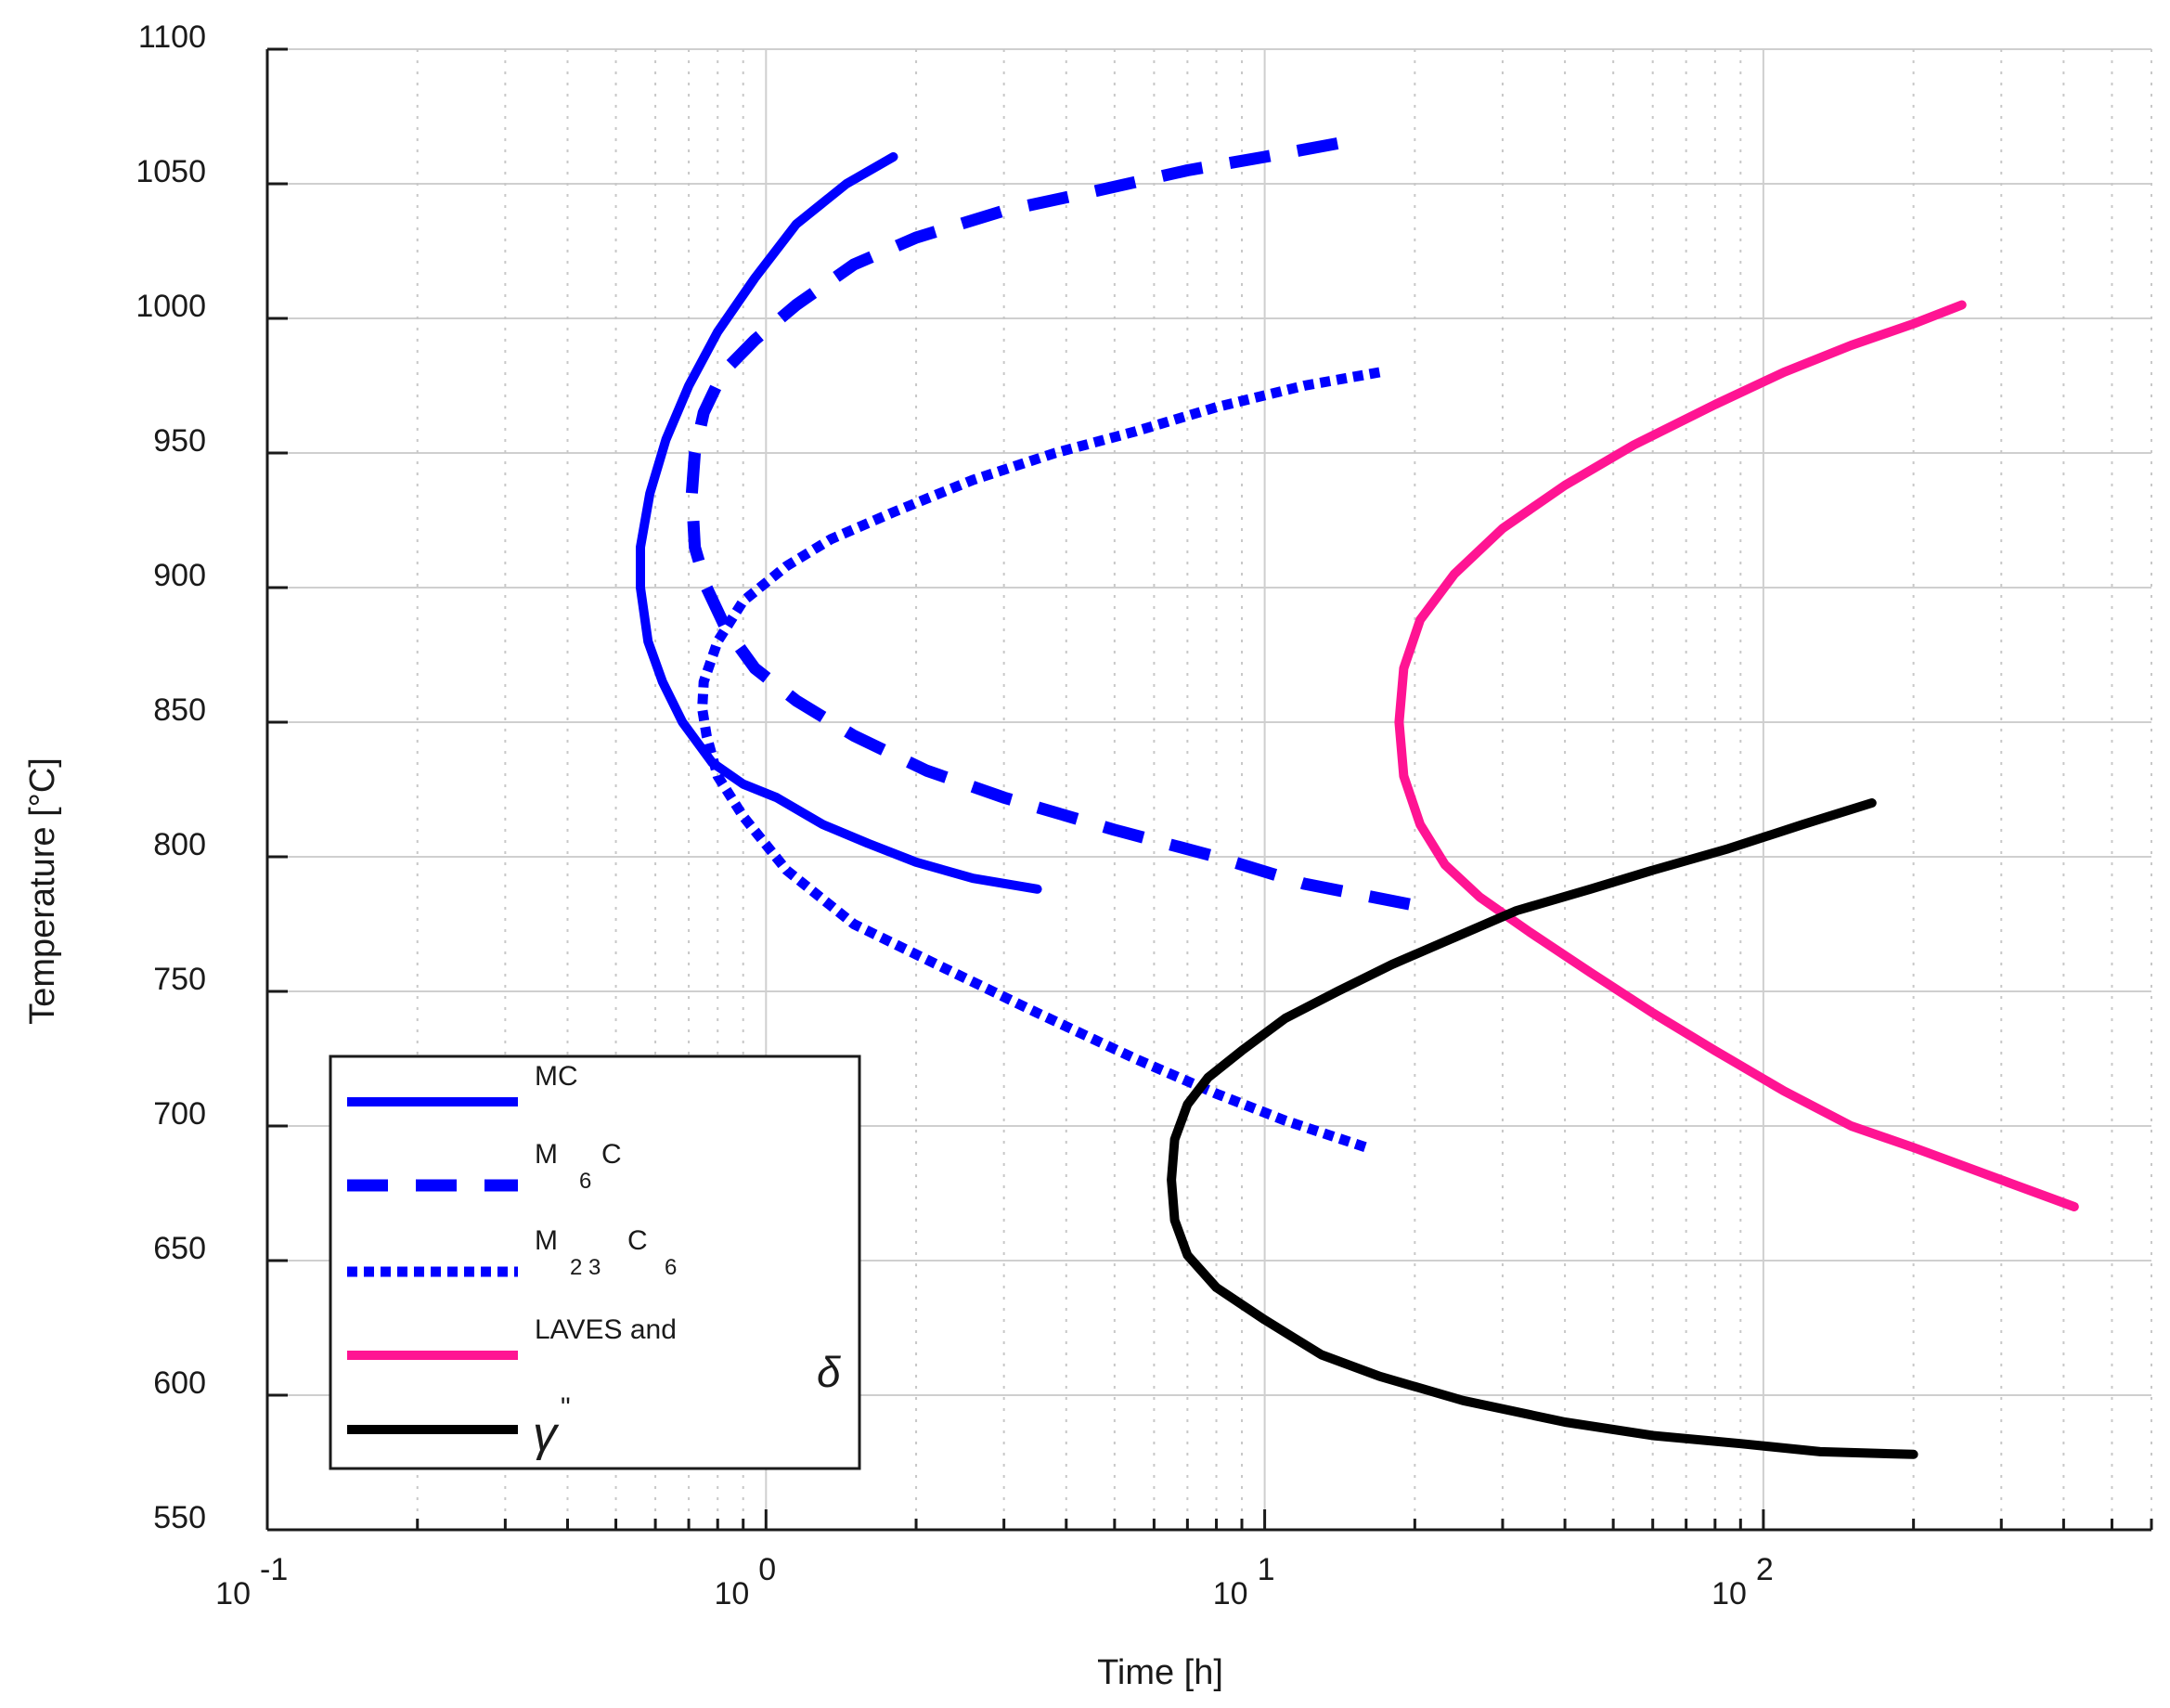 This screenshot has height=1708, width=2170. I want to click on y-tick-label: 650, so click(179, 1248).